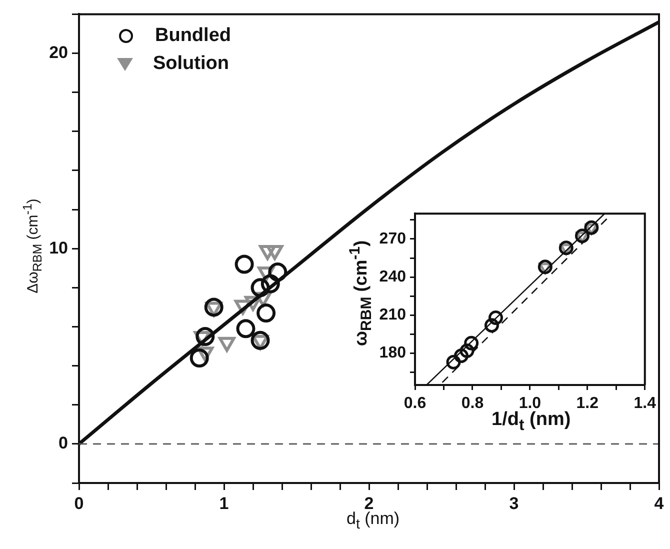 This screenshot has height=549, width=670. Describe the element at coordinates (587, 403) in the screenshot. I see `x-tick-label: 1.2` at that location.